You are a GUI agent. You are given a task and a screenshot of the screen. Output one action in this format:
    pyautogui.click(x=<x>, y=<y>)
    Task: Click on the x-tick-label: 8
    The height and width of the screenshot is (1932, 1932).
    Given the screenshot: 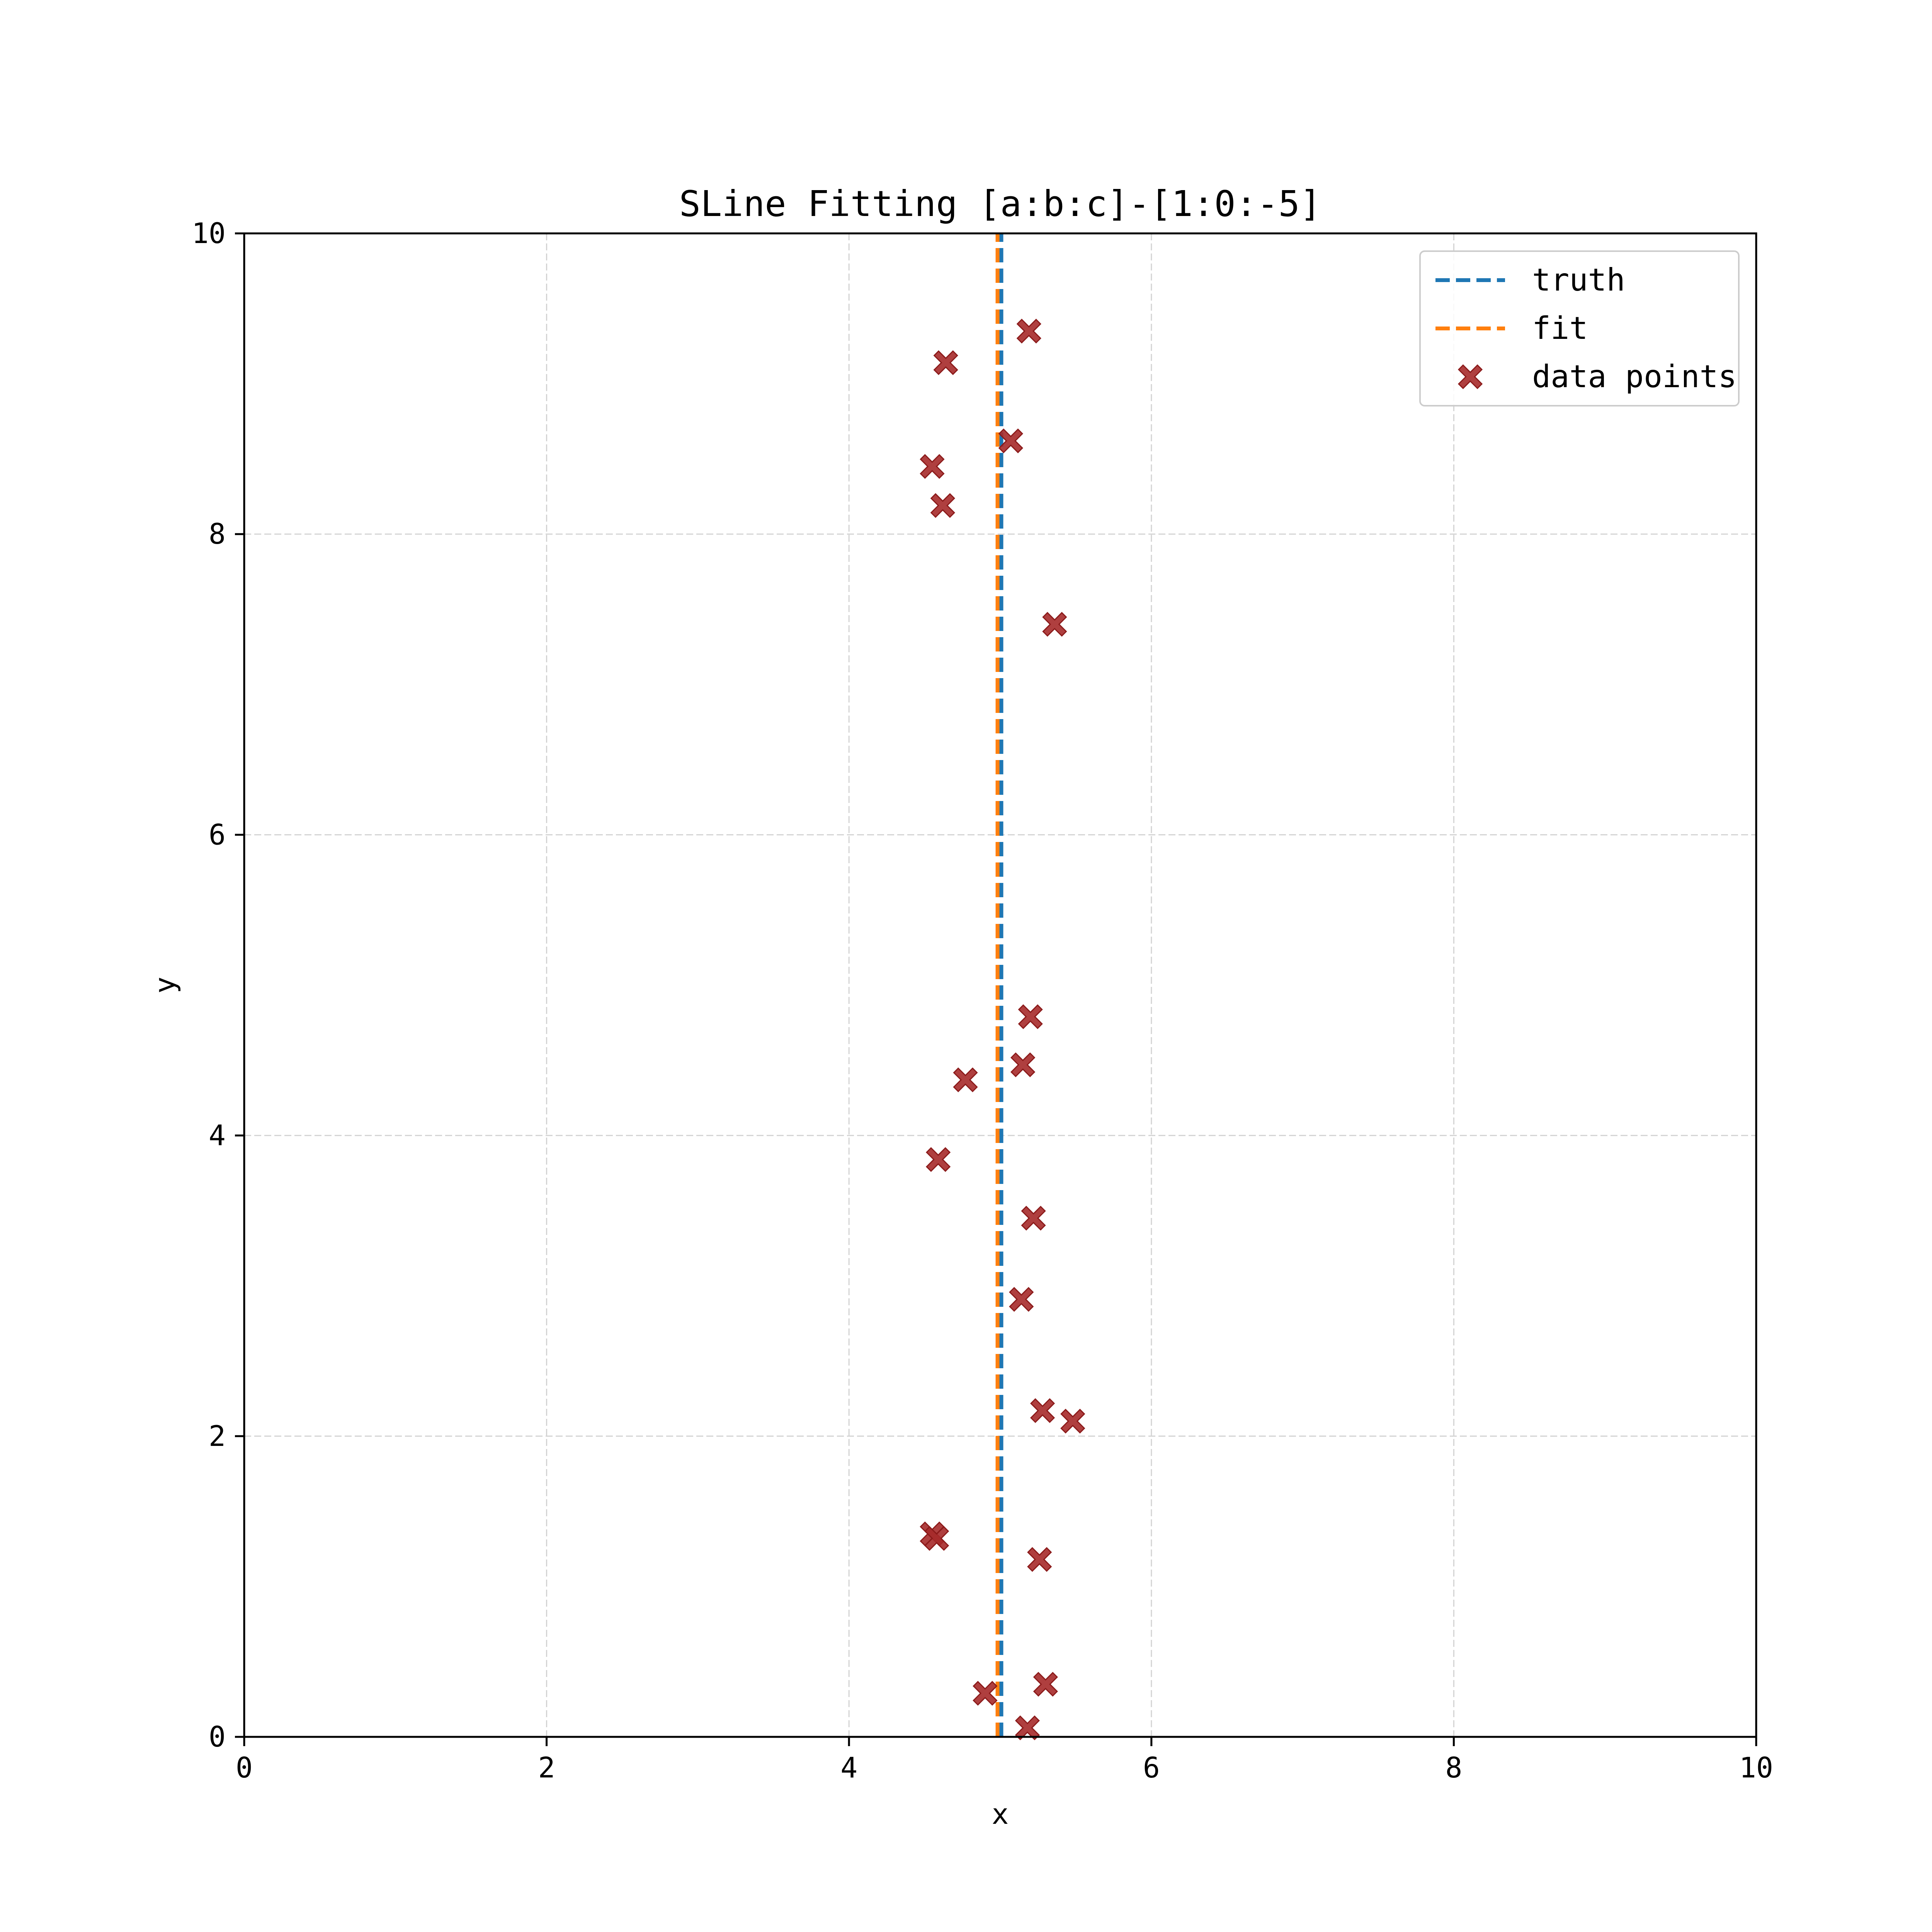 What is the action you would take?
    pyautogui.click(x=1454, y=1768)
    